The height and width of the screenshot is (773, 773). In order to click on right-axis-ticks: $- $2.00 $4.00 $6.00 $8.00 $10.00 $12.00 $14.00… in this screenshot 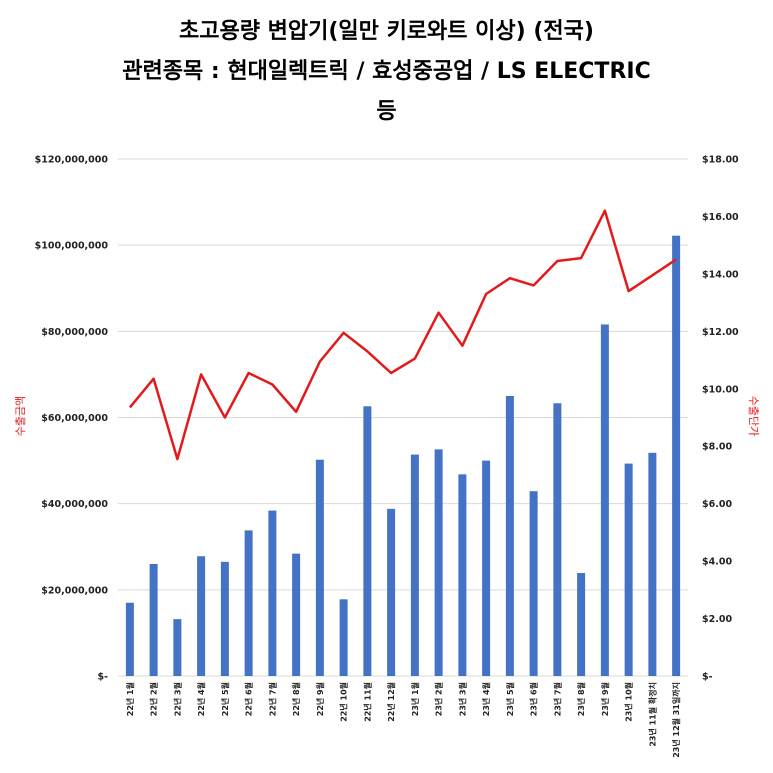, I will do `click(720, 419)`.